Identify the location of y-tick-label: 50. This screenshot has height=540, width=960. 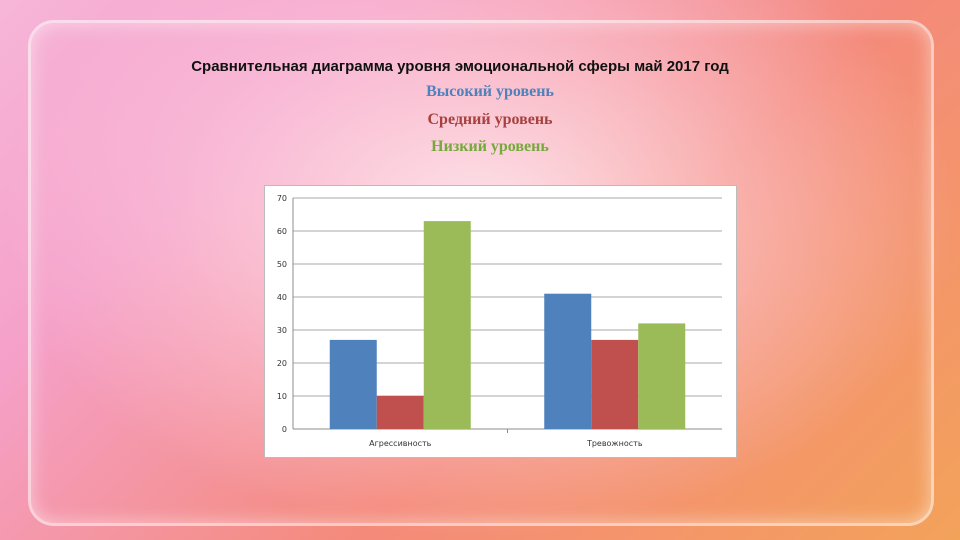
(282, 264).